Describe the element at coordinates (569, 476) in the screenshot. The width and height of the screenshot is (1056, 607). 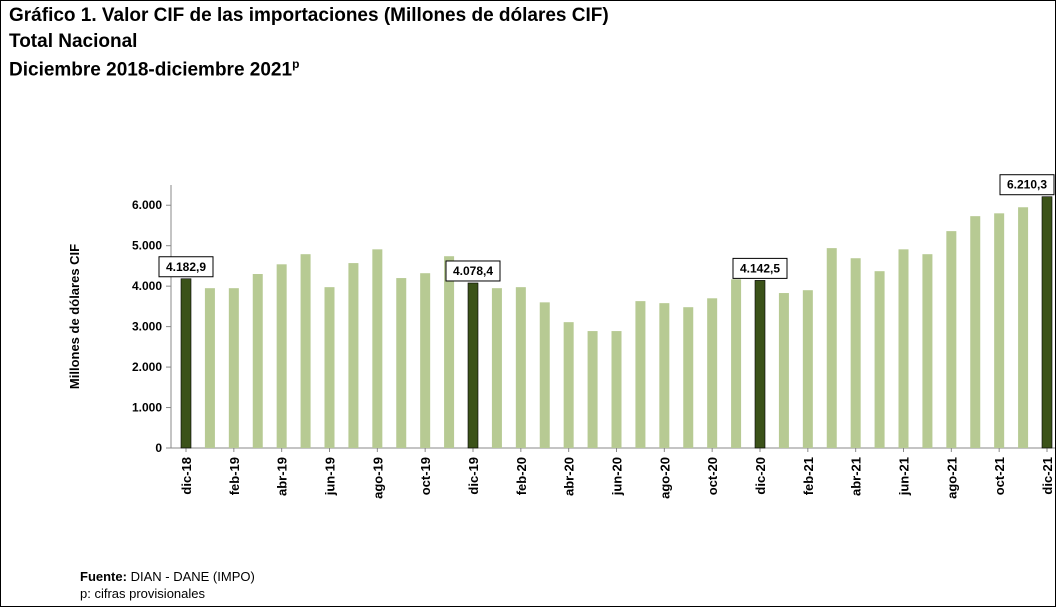
I see `x-tick-label: abr-20` at that location.